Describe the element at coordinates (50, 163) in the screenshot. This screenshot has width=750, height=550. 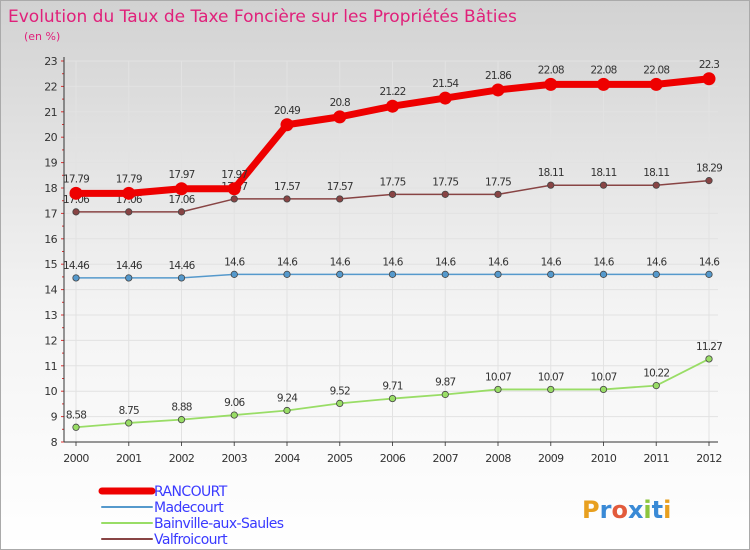
I see `y-tick-label: 19` at that location.